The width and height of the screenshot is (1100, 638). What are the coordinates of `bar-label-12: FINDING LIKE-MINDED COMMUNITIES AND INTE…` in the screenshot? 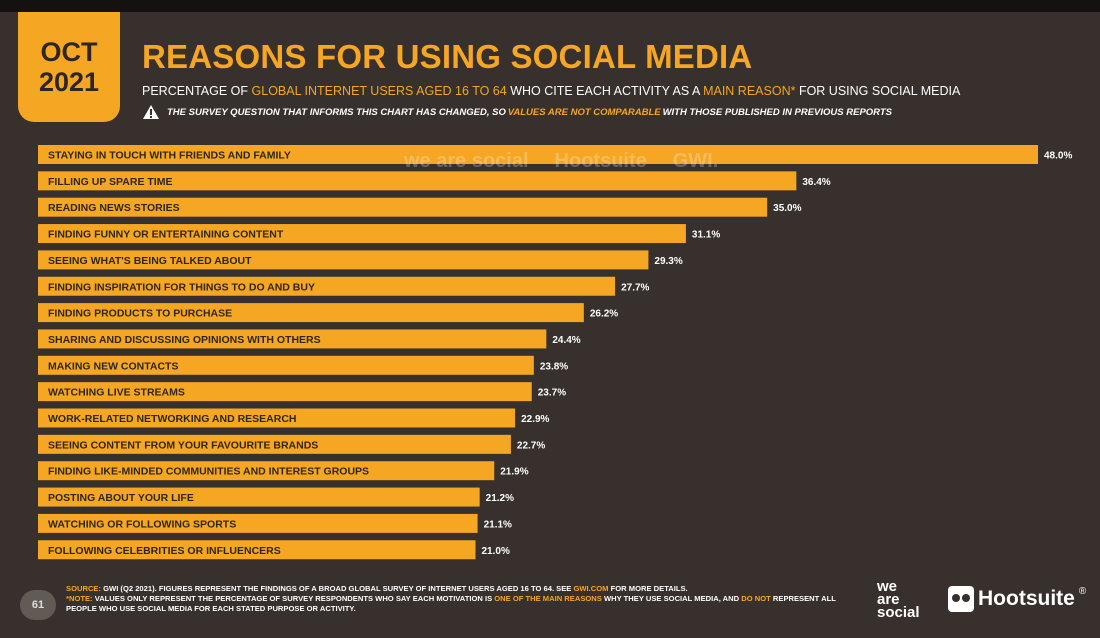 It's located at (208, 472).